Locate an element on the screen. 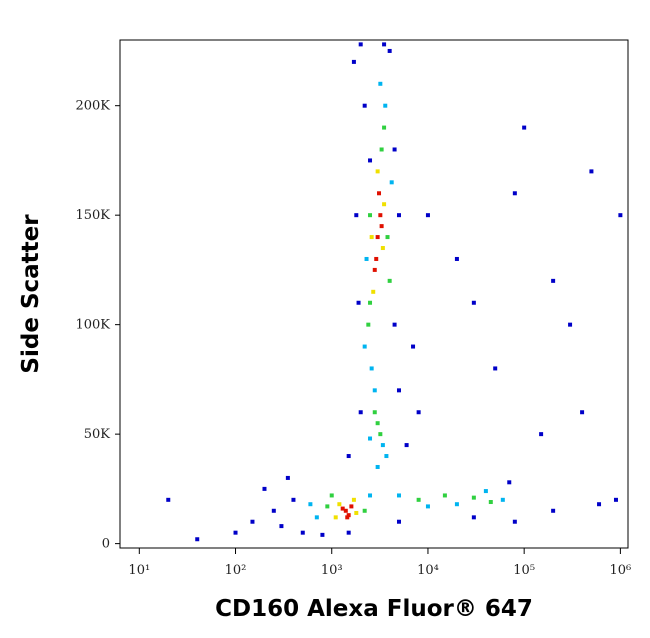 The image size is (650, 638). x-tick-label: 10⁵ is located at coordinates (524, 570).